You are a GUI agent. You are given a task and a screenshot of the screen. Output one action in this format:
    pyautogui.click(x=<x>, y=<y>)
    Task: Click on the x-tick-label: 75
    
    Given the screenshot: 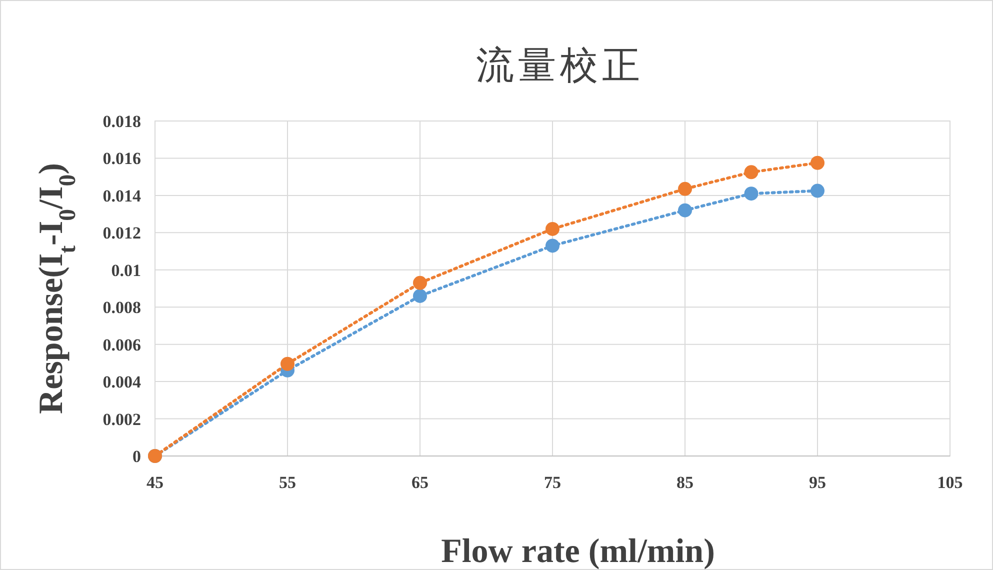 What is the action you would take?
    pyautogui.click(x=552, y=482)
    